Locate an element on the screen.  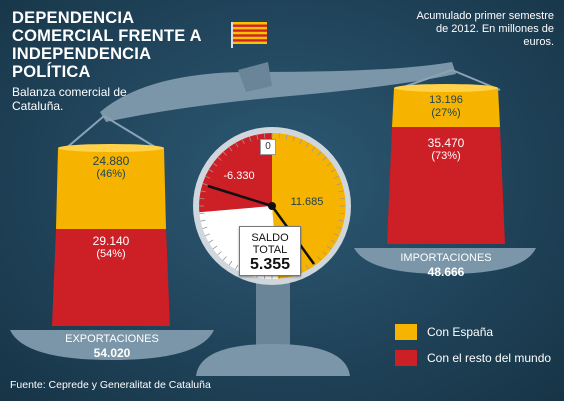
import-bucket-rim is located at coordinates (446, 88).